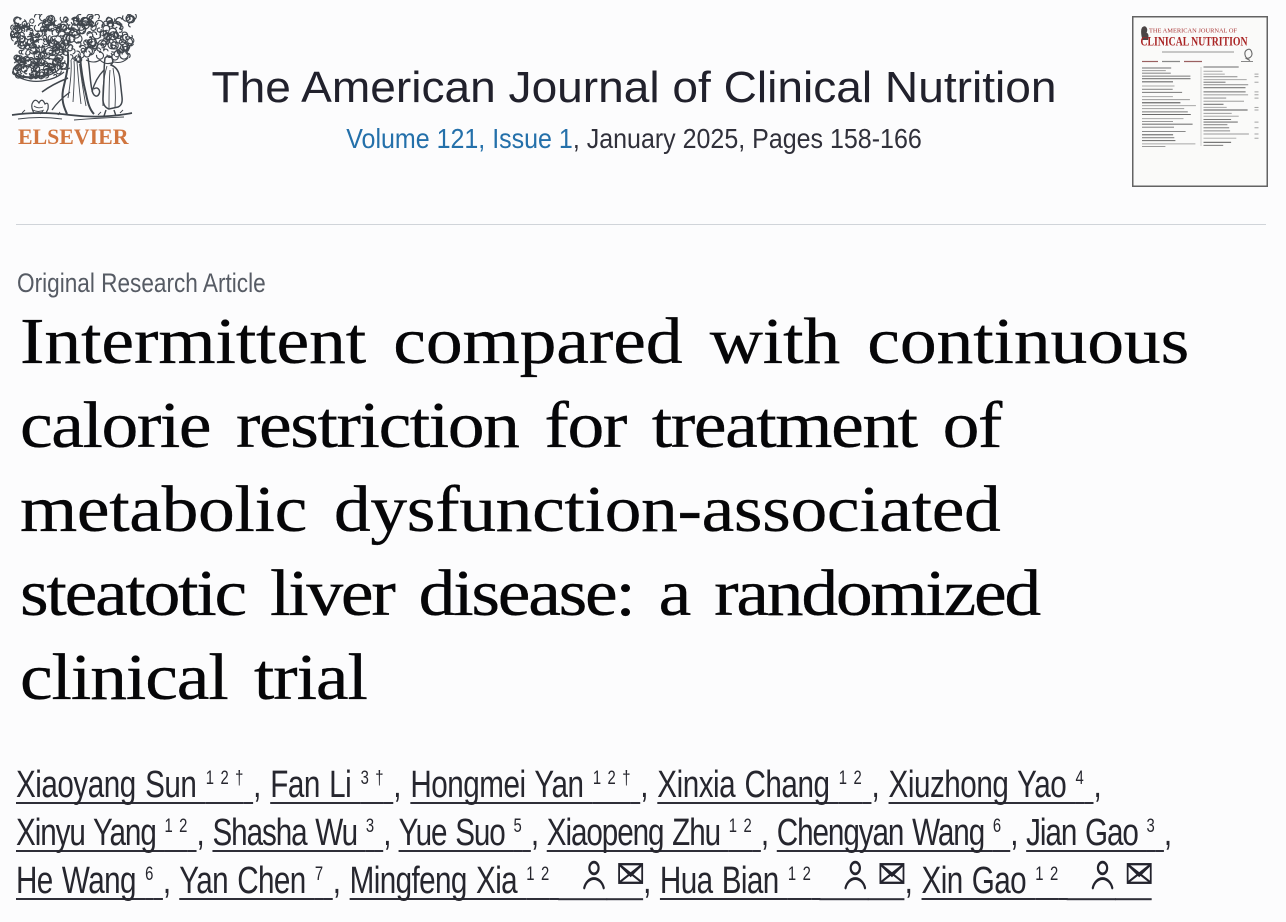 The width and height of the screenshot is (1286, 922). I want to click on svg-text: CLINICAL NUTRITION, so click(1194, 40).